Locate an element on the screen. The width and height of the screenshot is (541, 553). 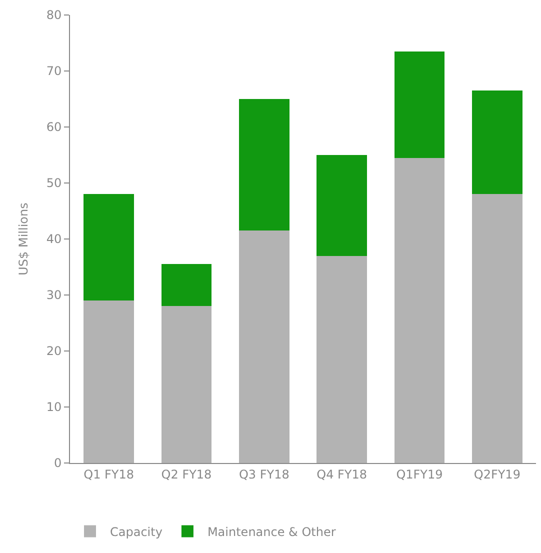
y-tick-label: 50 is located at coordinates (54, 183).